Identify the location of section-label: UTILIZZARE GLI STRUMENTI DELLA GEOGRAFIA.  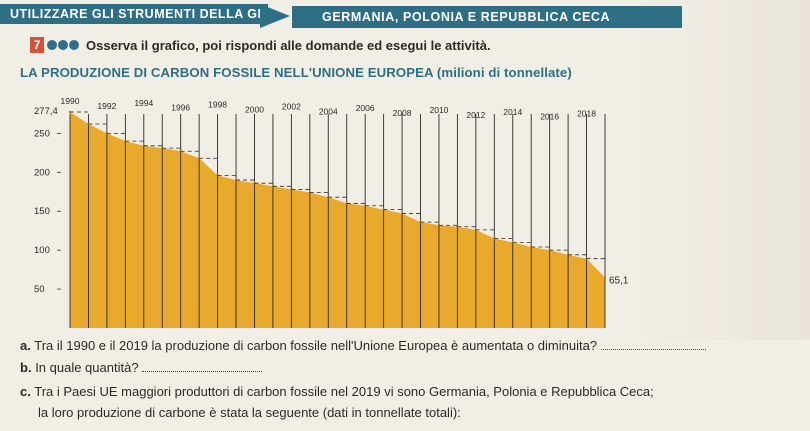
(134, 14).